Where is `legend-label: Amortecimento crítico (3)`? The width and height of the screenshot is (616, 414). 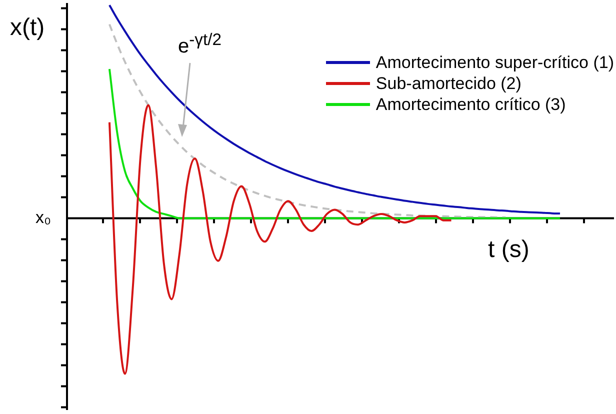 legend-label: Amortecimento crítico (3) is located at coordinates (471, 104).